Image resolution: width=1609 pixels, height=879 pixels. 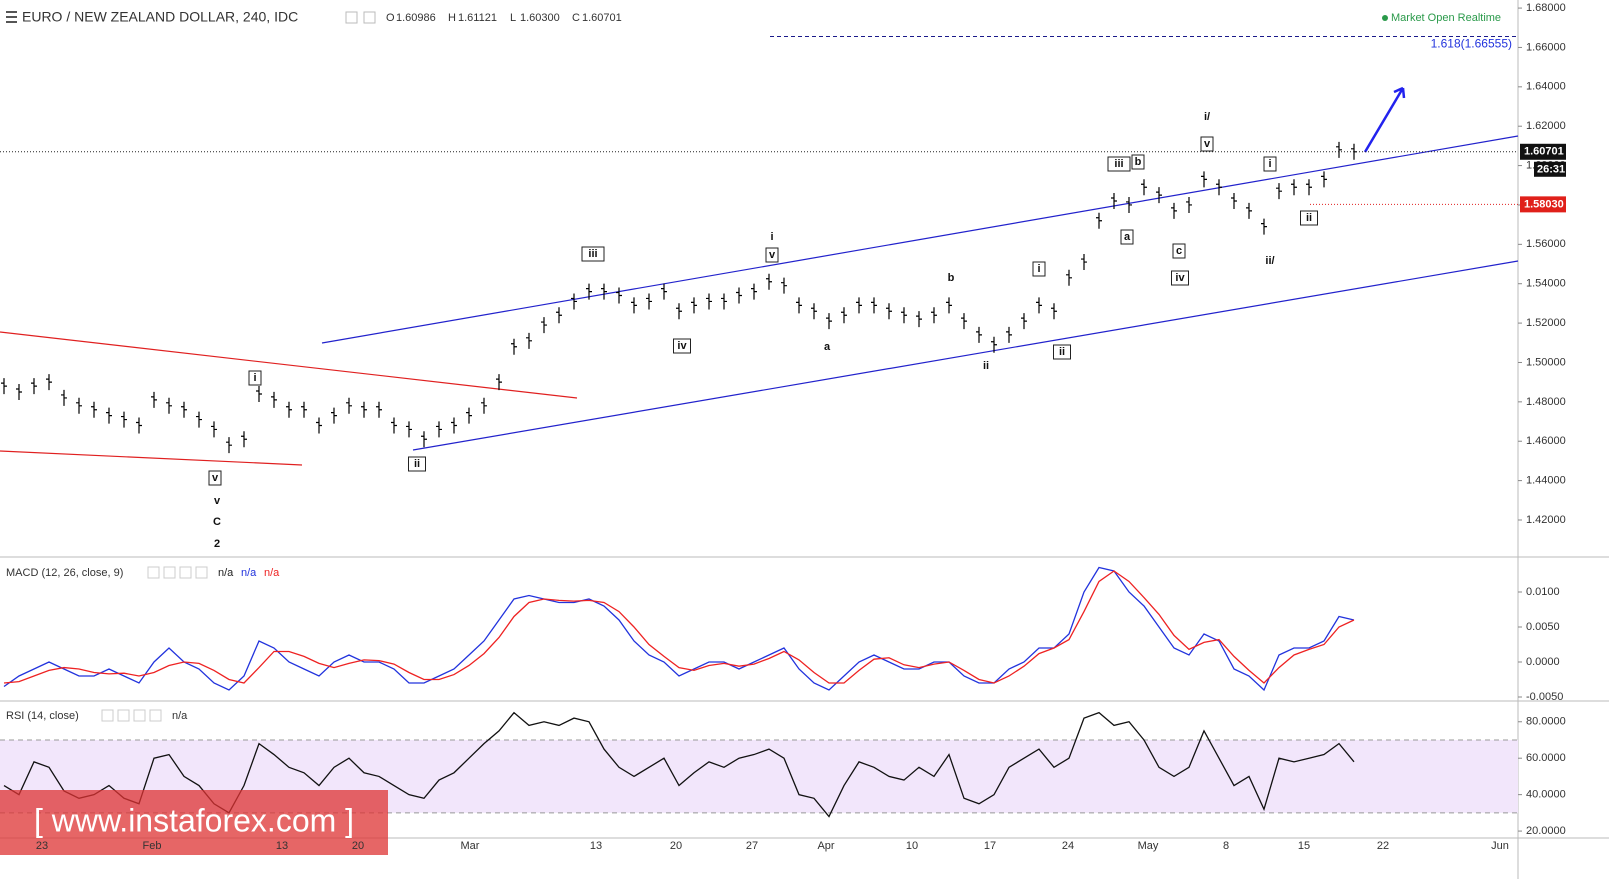 I want to click on status-dot, so click(x=1385, y=18).